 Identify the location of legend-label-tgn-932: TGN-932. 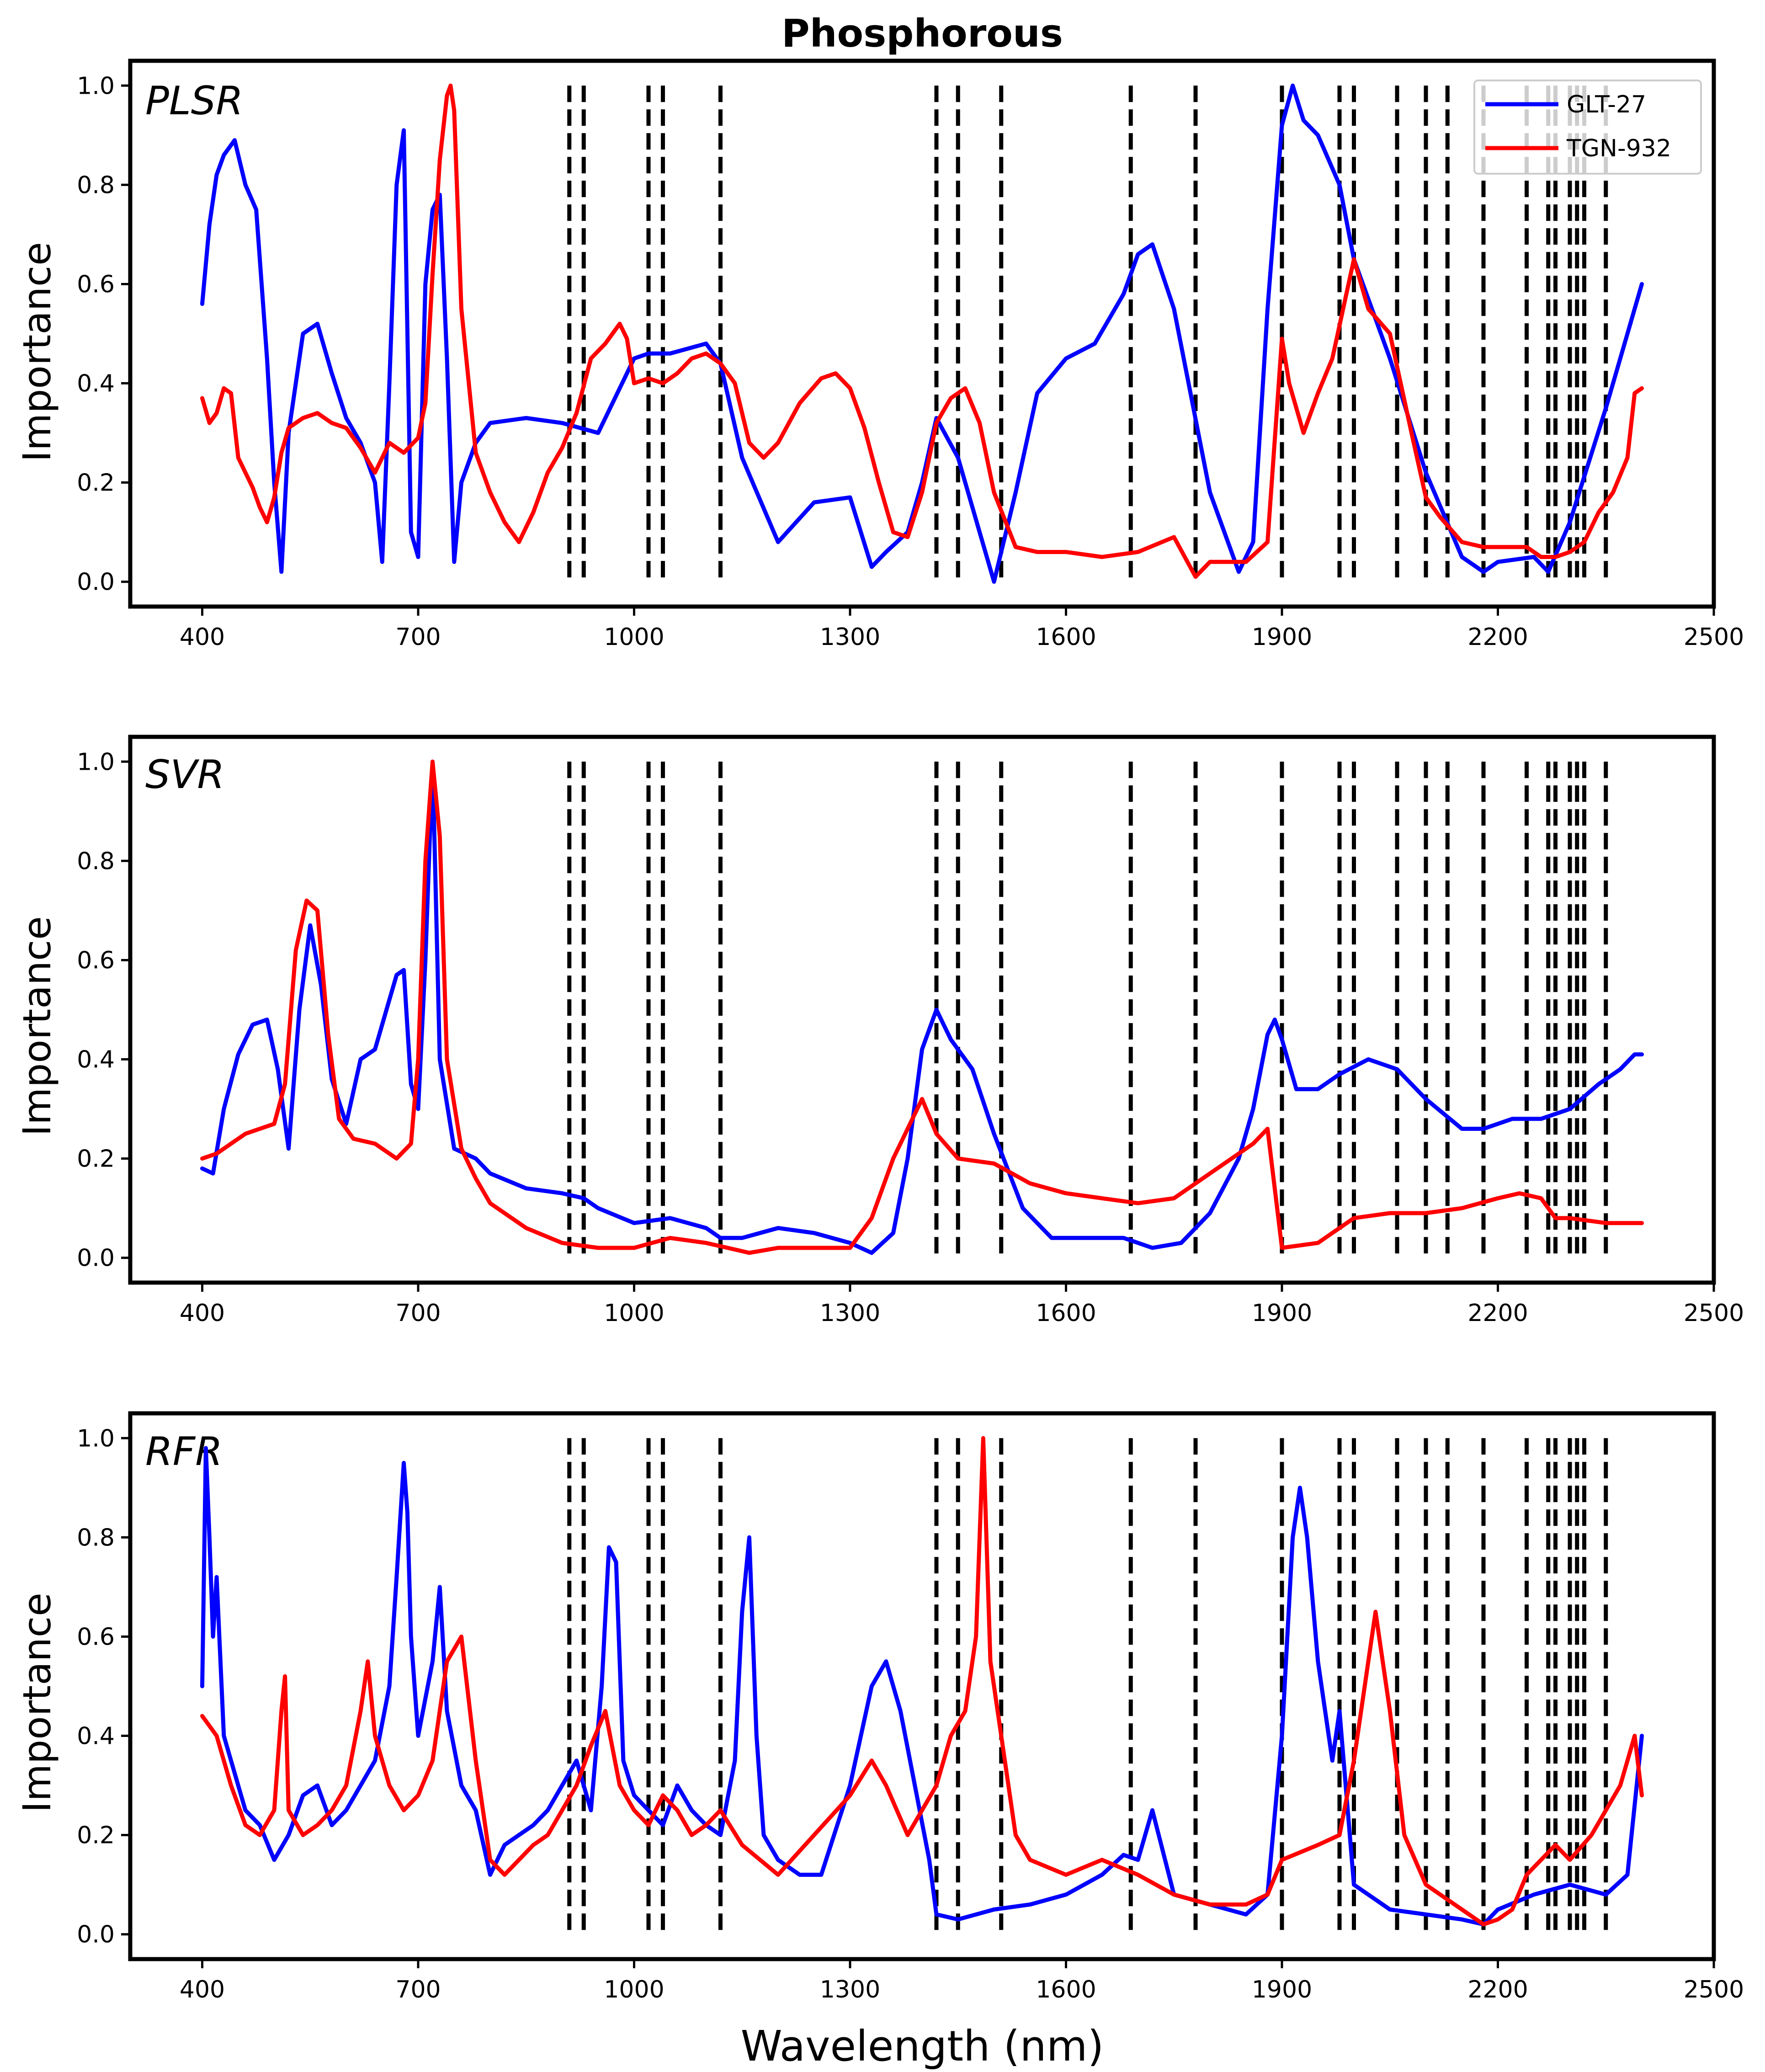
(1618, 148).